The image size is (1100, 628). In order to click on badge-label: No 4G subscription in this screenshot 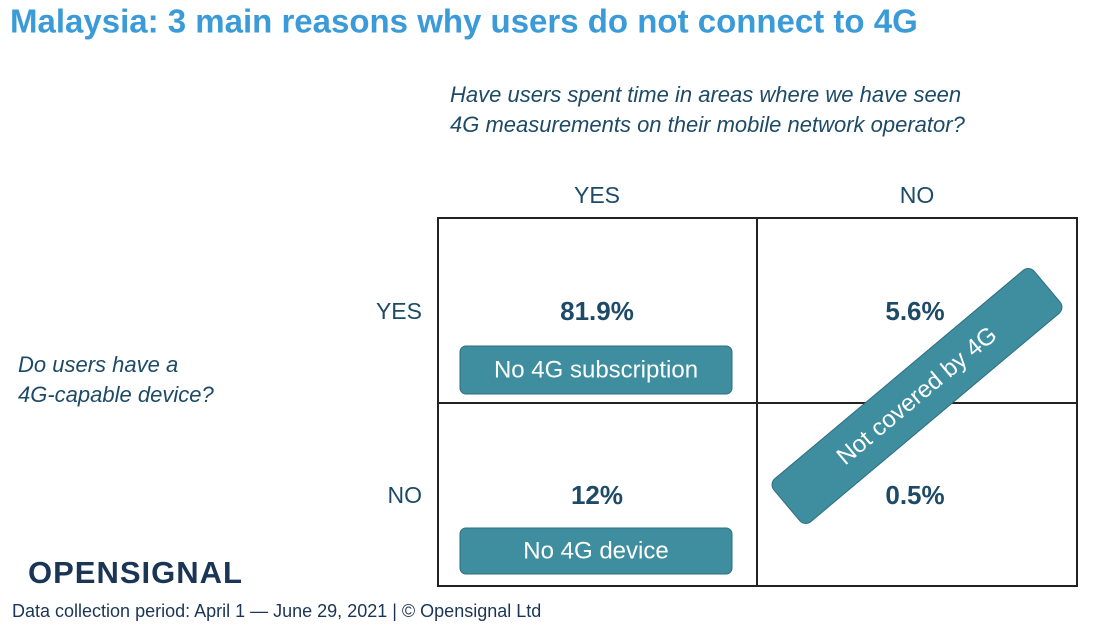, I will do `click(596, 369)`.